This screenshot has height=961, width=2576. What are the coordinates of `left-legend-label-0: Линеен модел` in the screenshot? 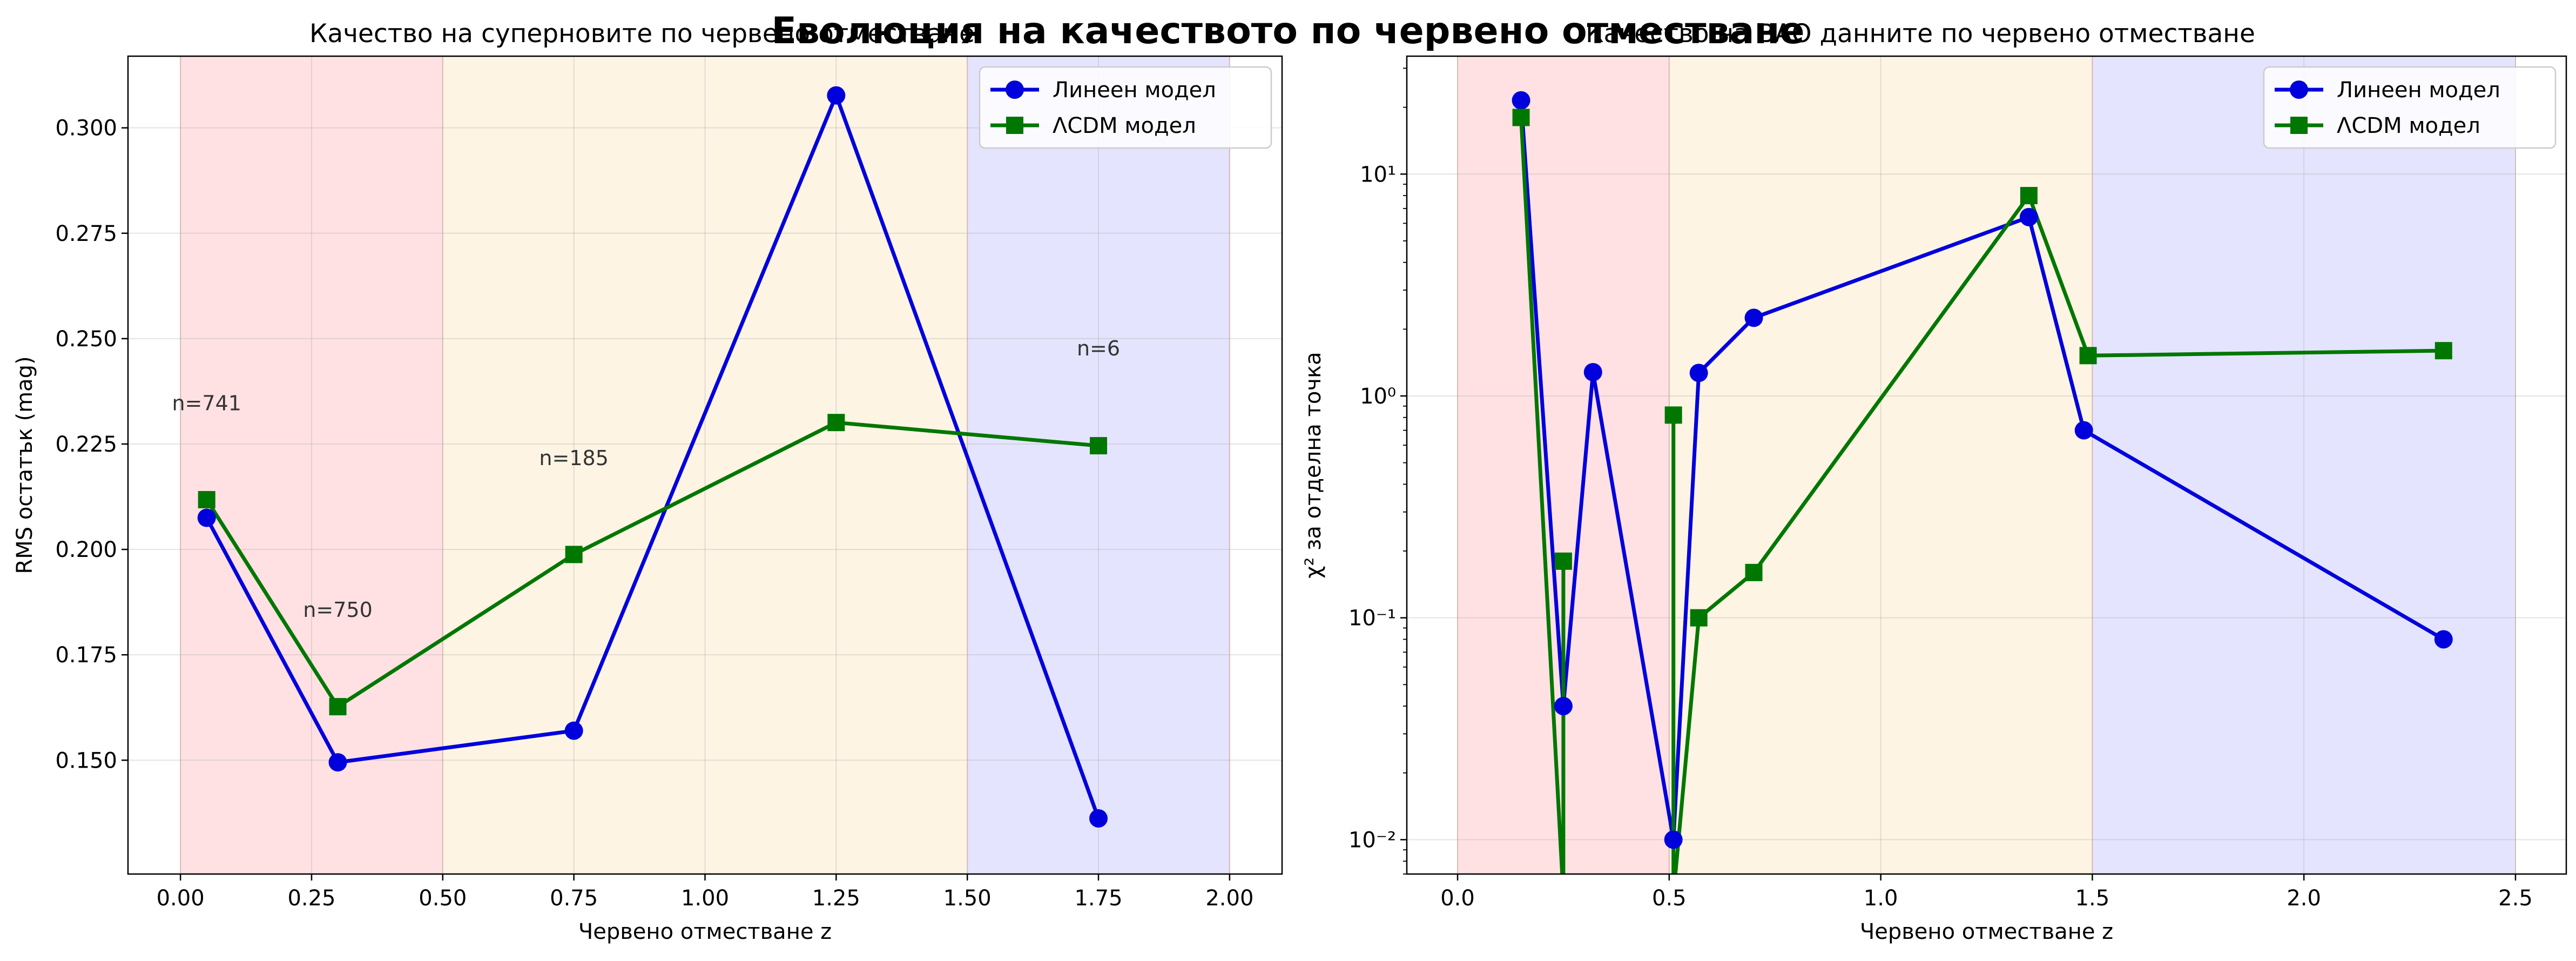 It's located at (1134, 90).